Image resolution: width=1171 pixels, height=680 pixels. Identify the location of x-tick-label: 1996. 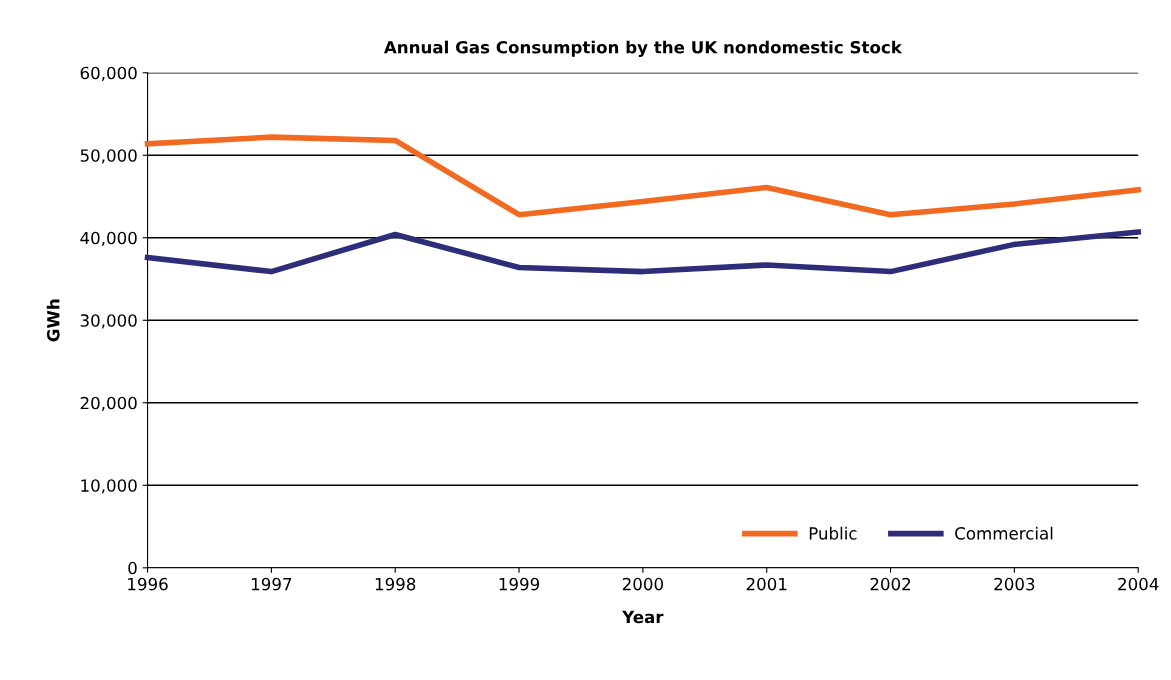
(148, 584).